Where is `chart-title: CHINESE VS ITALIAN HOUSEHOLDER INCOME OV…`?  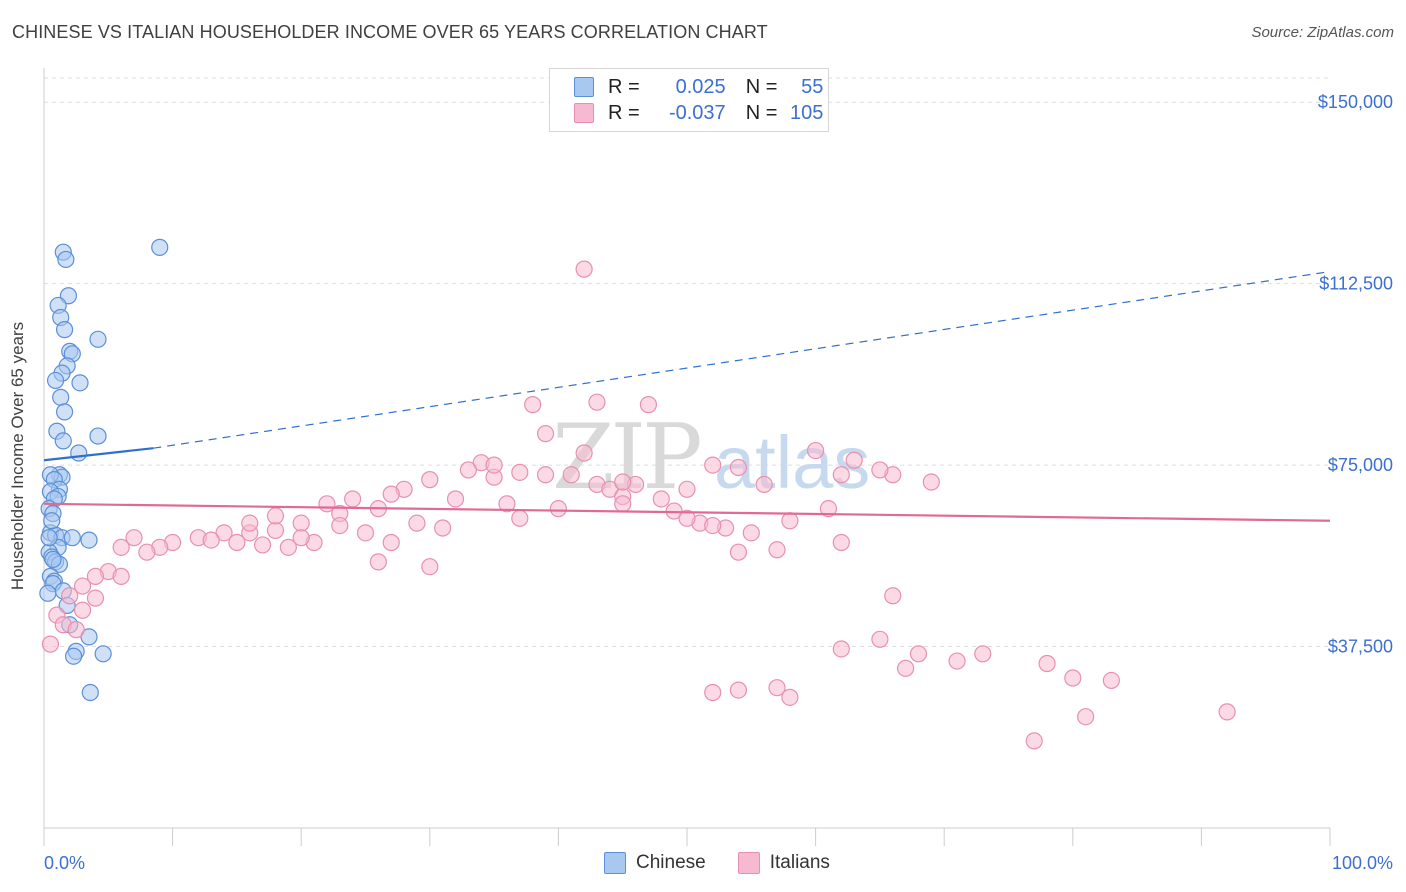
chart-title: CHINESE VS ITALIAN HOUSEHOLDER INCOME OV… is located at coordinates (390, 32).